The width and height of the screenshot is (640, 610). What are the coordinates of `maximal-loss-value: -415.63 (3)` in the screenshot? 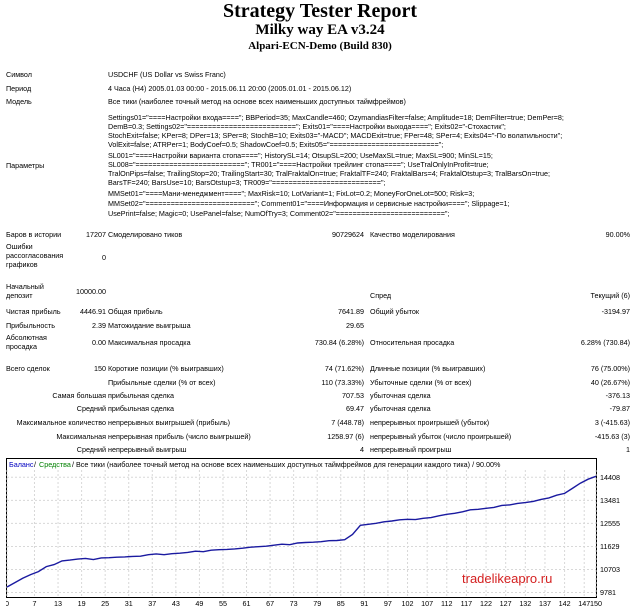 It's located at (612, 436).